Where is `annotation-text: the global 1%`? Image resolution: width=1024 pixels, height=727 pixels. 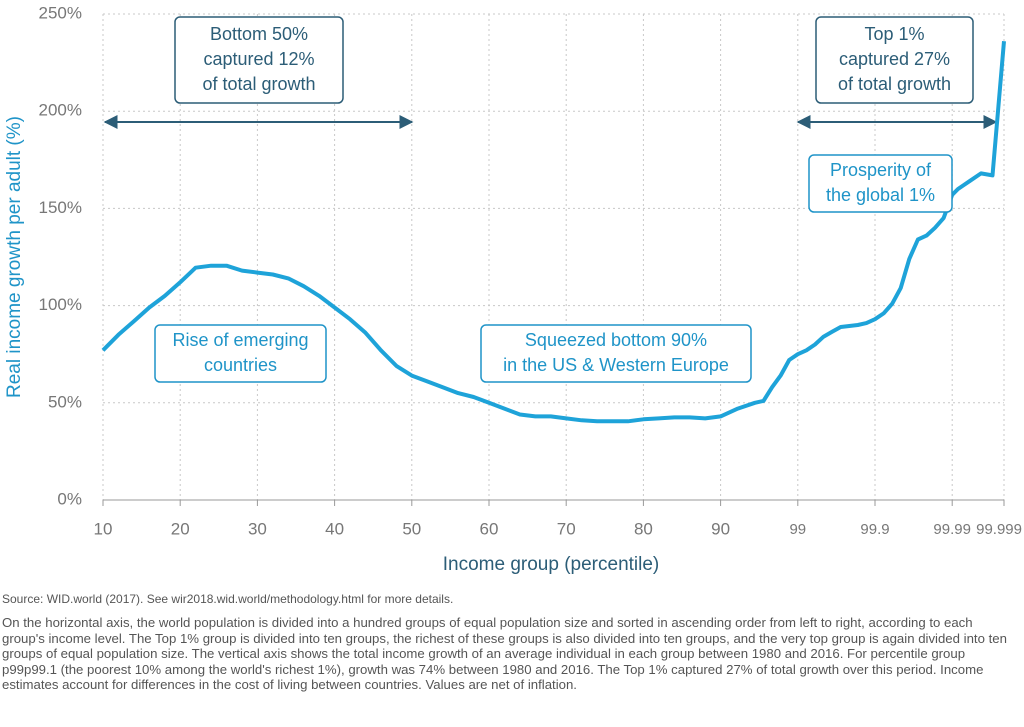 annotation-text: the global 1% is located at coordinates (880, 195).